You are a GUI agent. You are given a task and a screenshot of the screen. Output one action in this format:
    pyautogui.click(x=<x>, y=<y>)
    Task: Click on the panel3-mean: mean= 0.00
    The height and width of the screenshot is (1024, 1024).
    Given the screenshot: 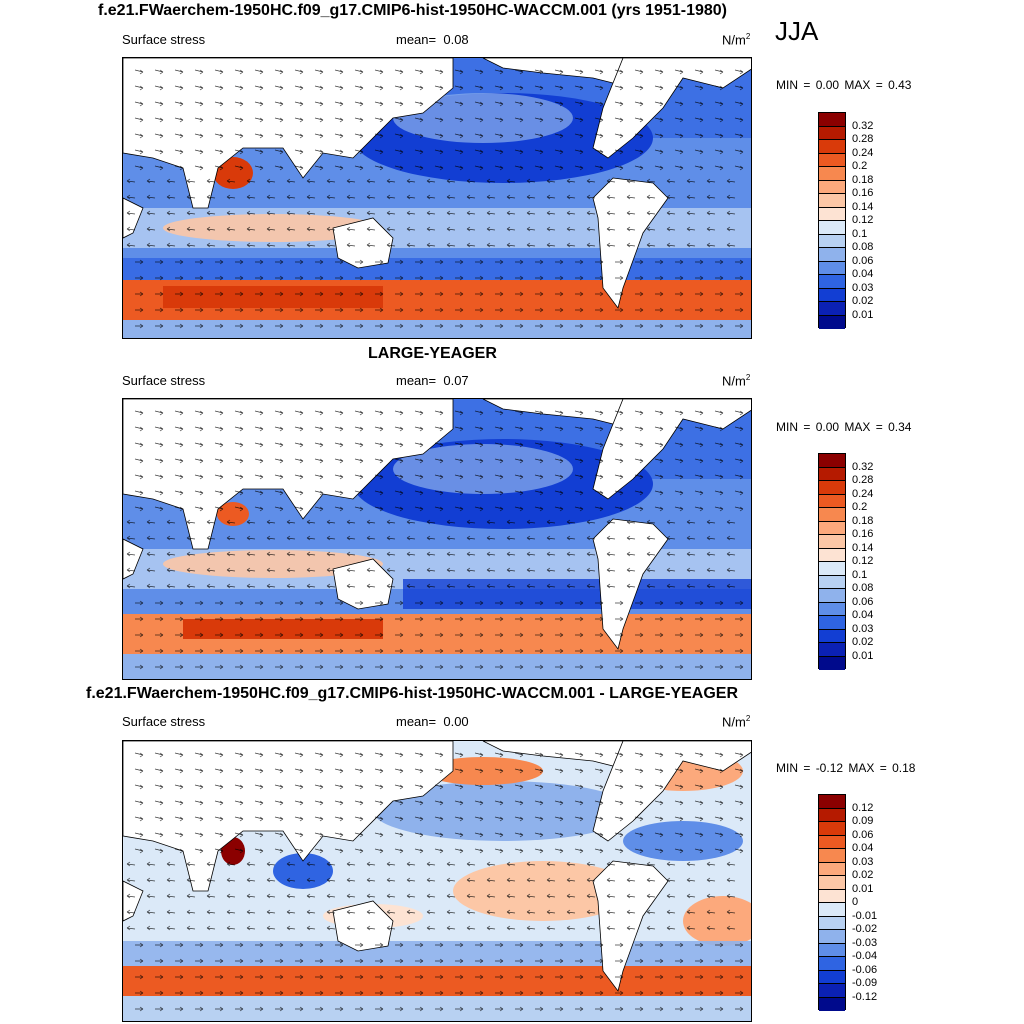 What is the action you would take?
    pyautogui.click(x=432, y=721)
    